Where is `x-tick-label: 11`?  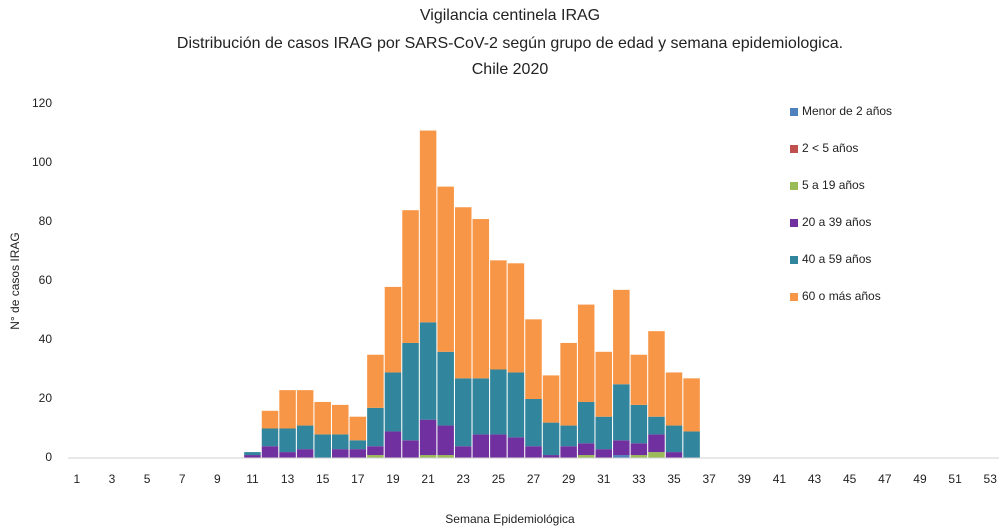
x-tick-label: 11 is located at coordinates (252, 479).